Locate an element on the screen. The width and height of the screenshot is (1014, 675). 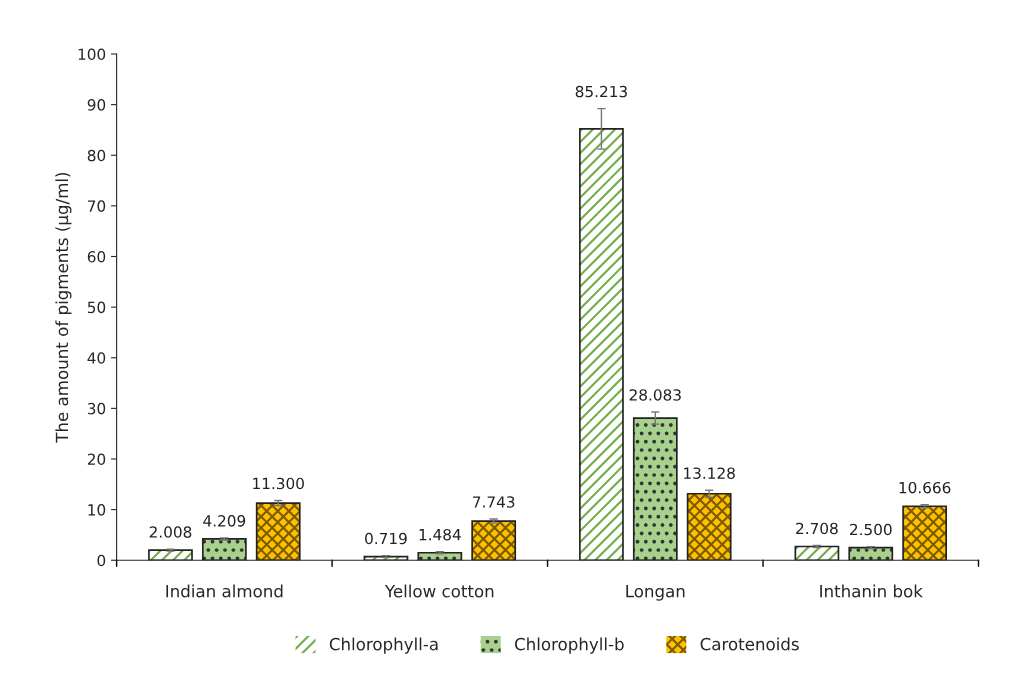
y-tick-label: 50 is located at coordinates (96, 307).